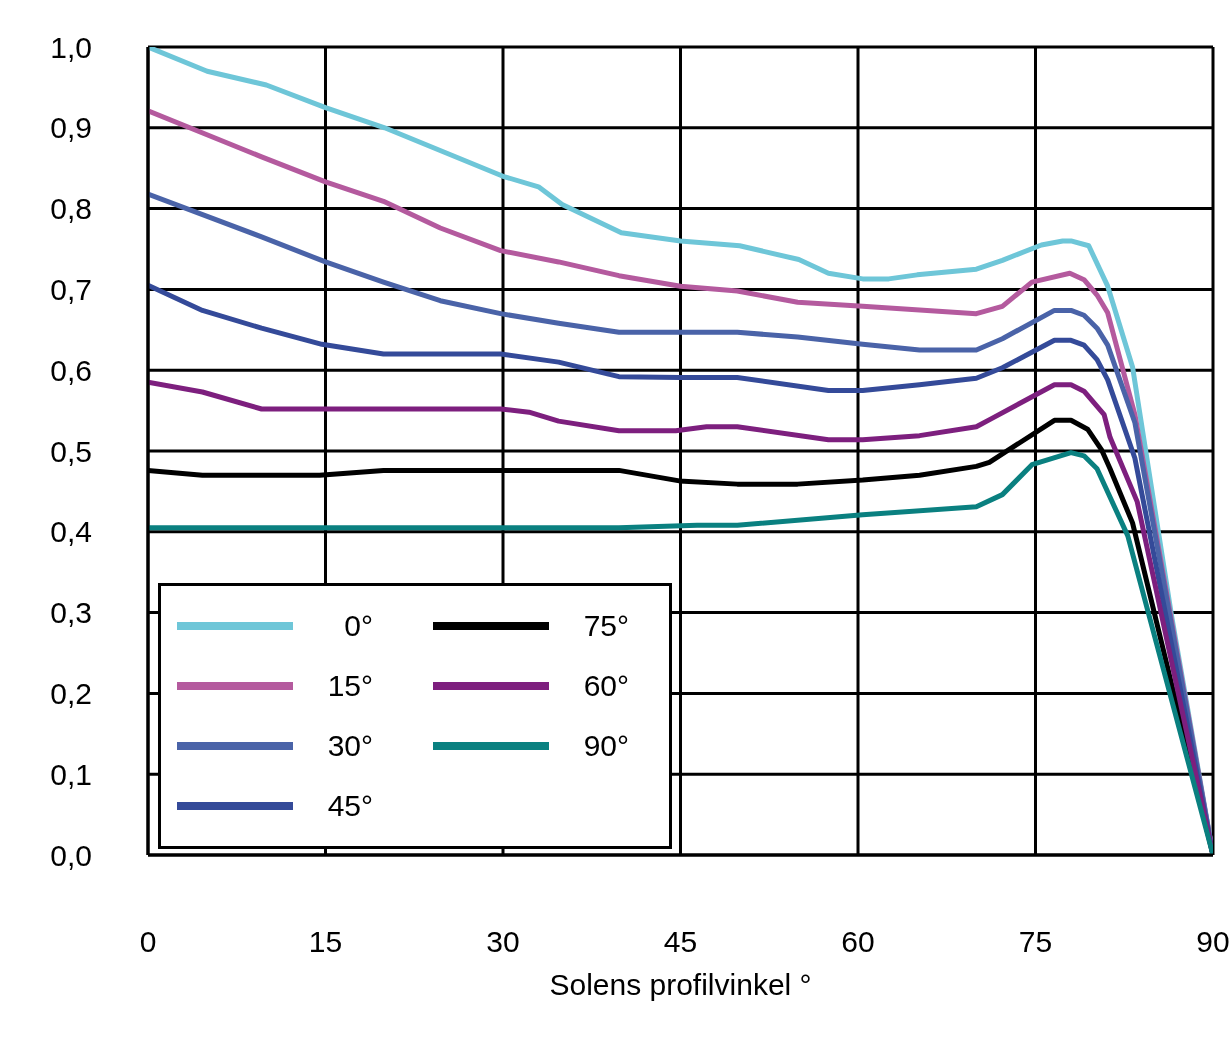 The width and height of the screenshot is (1231, 1037). What do you see at coordinates (71, 290) in the screenshot?
I see `y-tick-label: 0,7` at bounding box center [71, 290].